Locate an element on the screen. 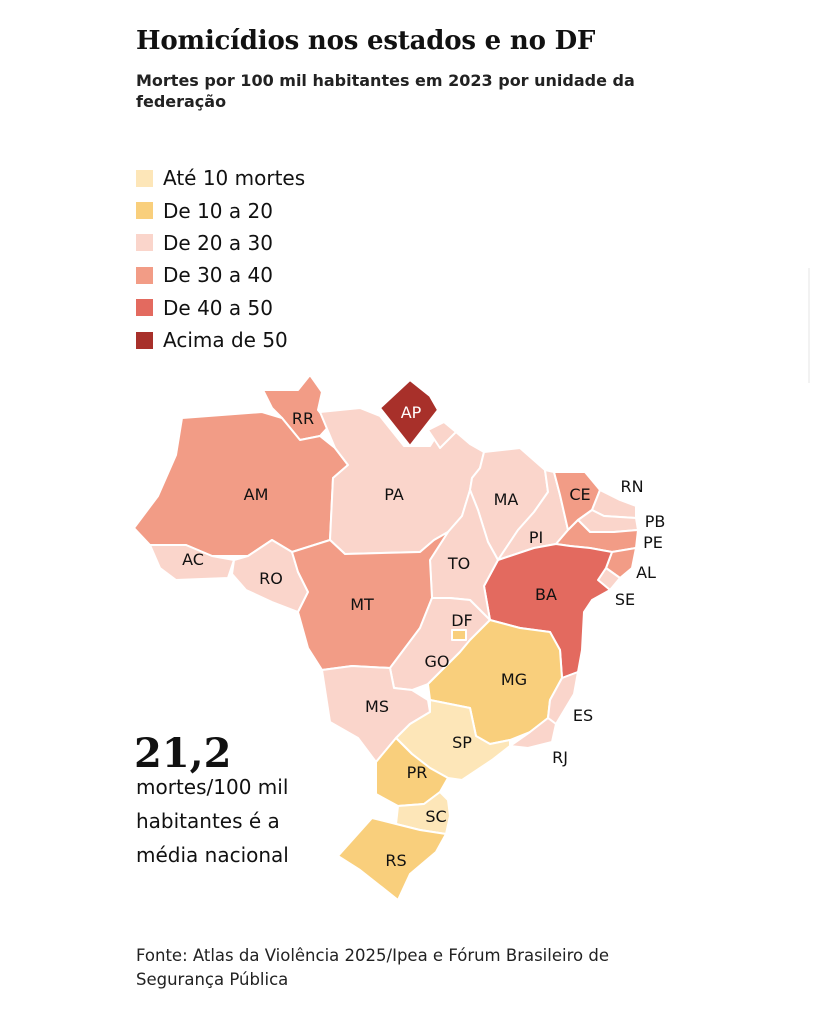 The width and height of the screenshot is (815, 1024). state-label-MA: MA is located at coordinates (506, 499).